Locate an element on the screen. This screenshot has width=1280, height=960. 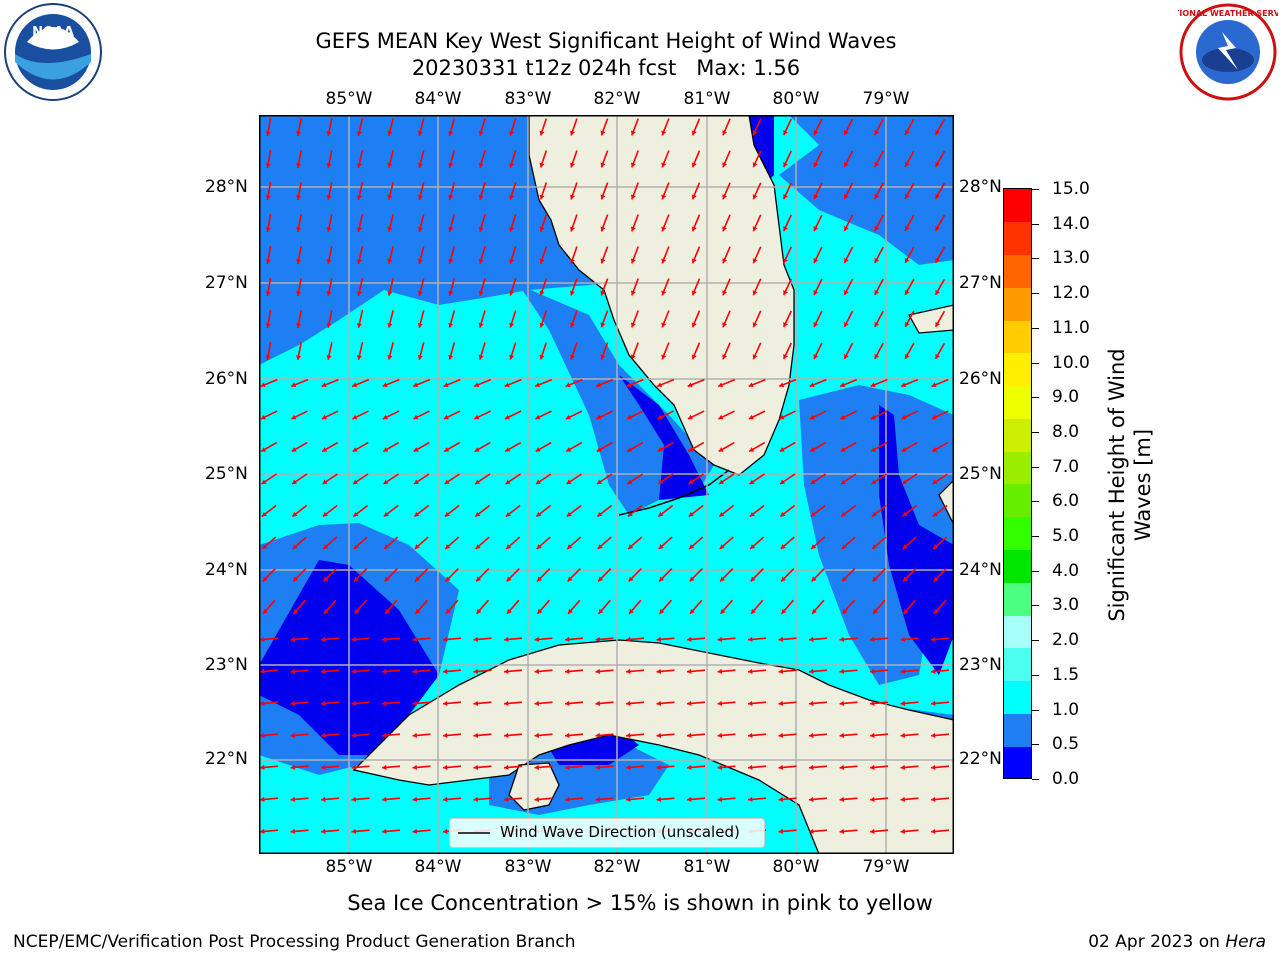
colorbar-tick-label: 2.0 is located at coordinates (1066, 640).